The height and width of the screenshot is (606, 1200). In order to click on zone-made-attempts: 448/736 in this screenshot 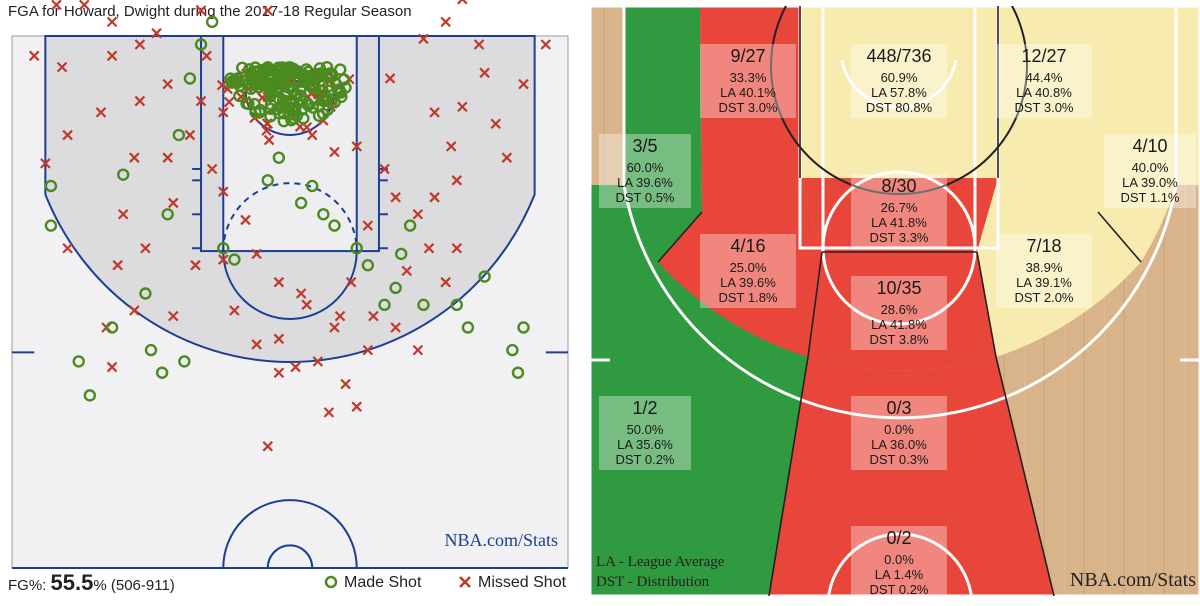, I will do `click(898, 56)`.